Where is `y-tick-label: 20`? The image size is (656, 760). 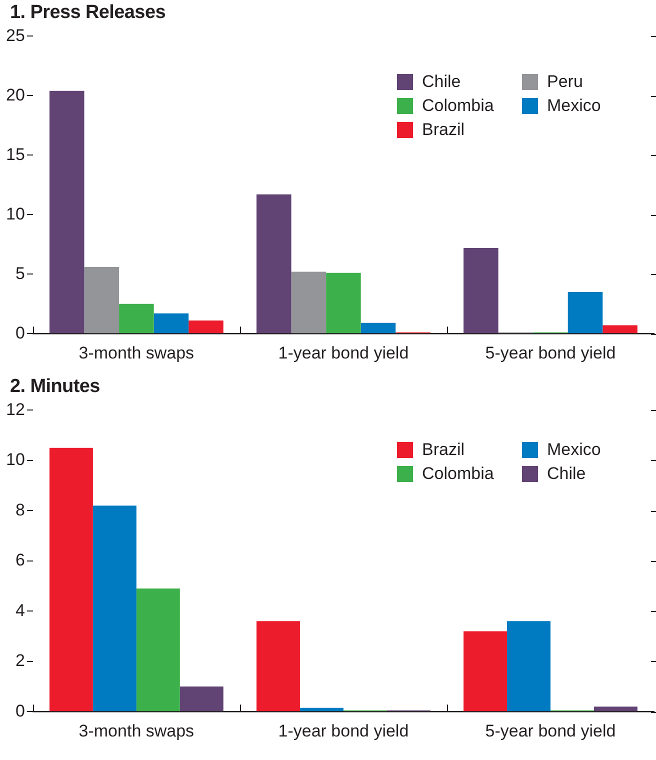 y-tick-label: 20 is located at coordinates (15, 94).